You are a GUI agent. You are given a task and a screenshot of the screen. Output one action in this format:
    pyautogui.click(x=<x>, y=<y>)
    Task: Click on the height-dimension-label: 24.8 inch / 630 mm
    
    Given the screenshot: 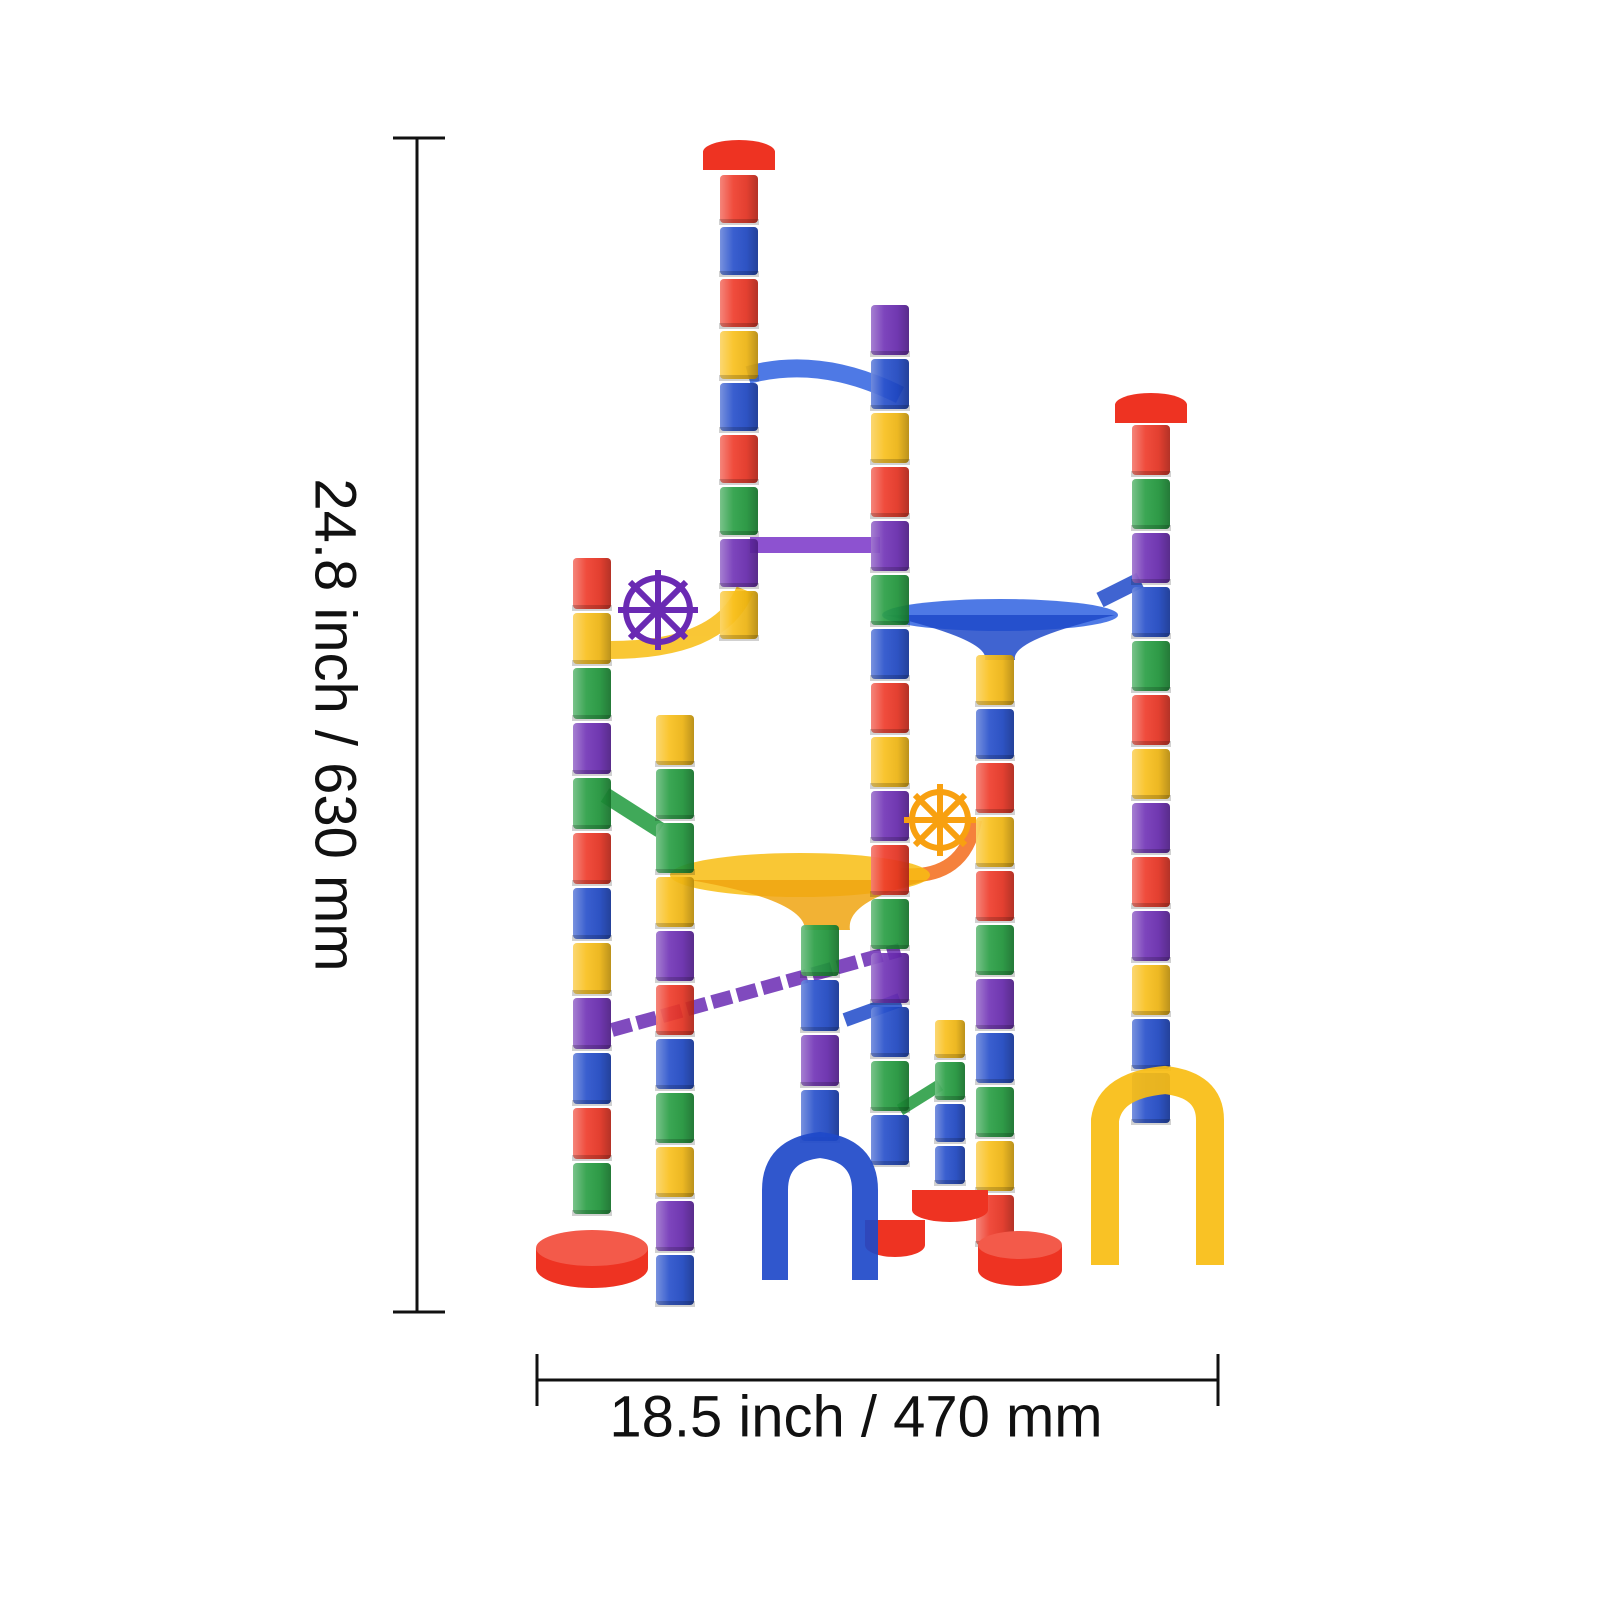 What is the action you would take?
    pyautogui.click(x=335, y=725)
    